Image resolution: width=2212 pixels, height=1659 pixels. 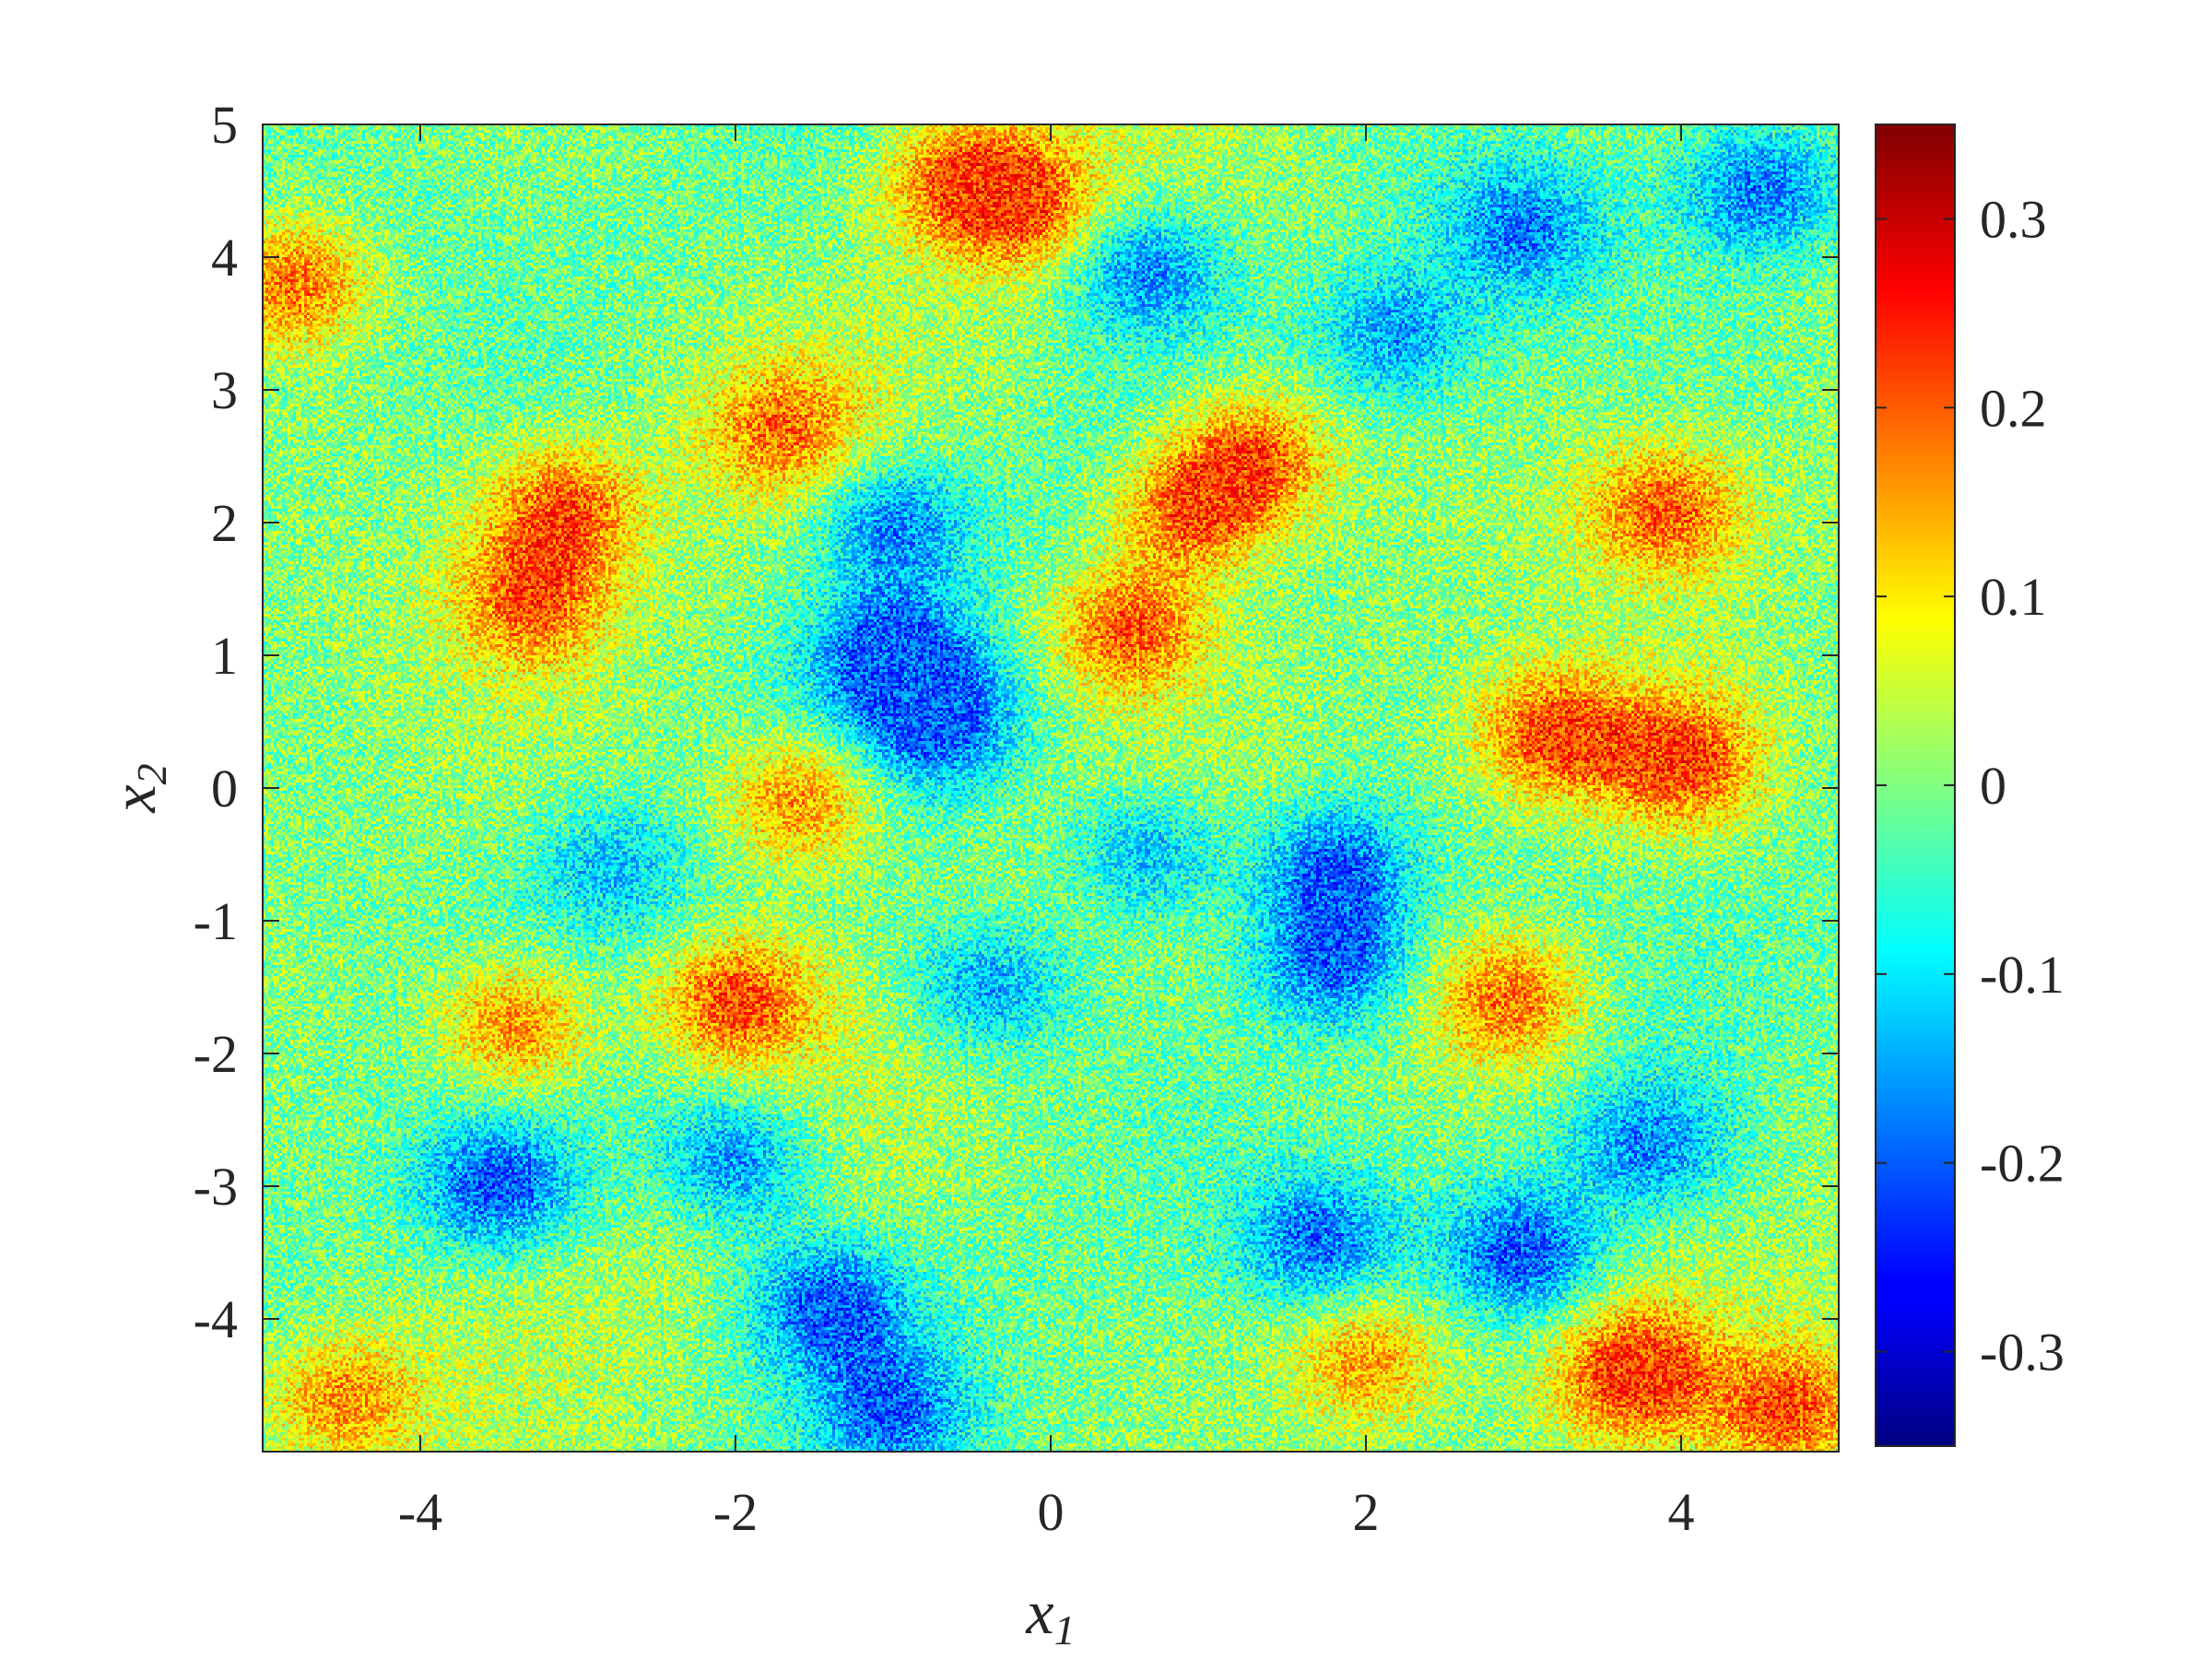 I want to click on y-tick-label: 4, so click(x=224, y=258).